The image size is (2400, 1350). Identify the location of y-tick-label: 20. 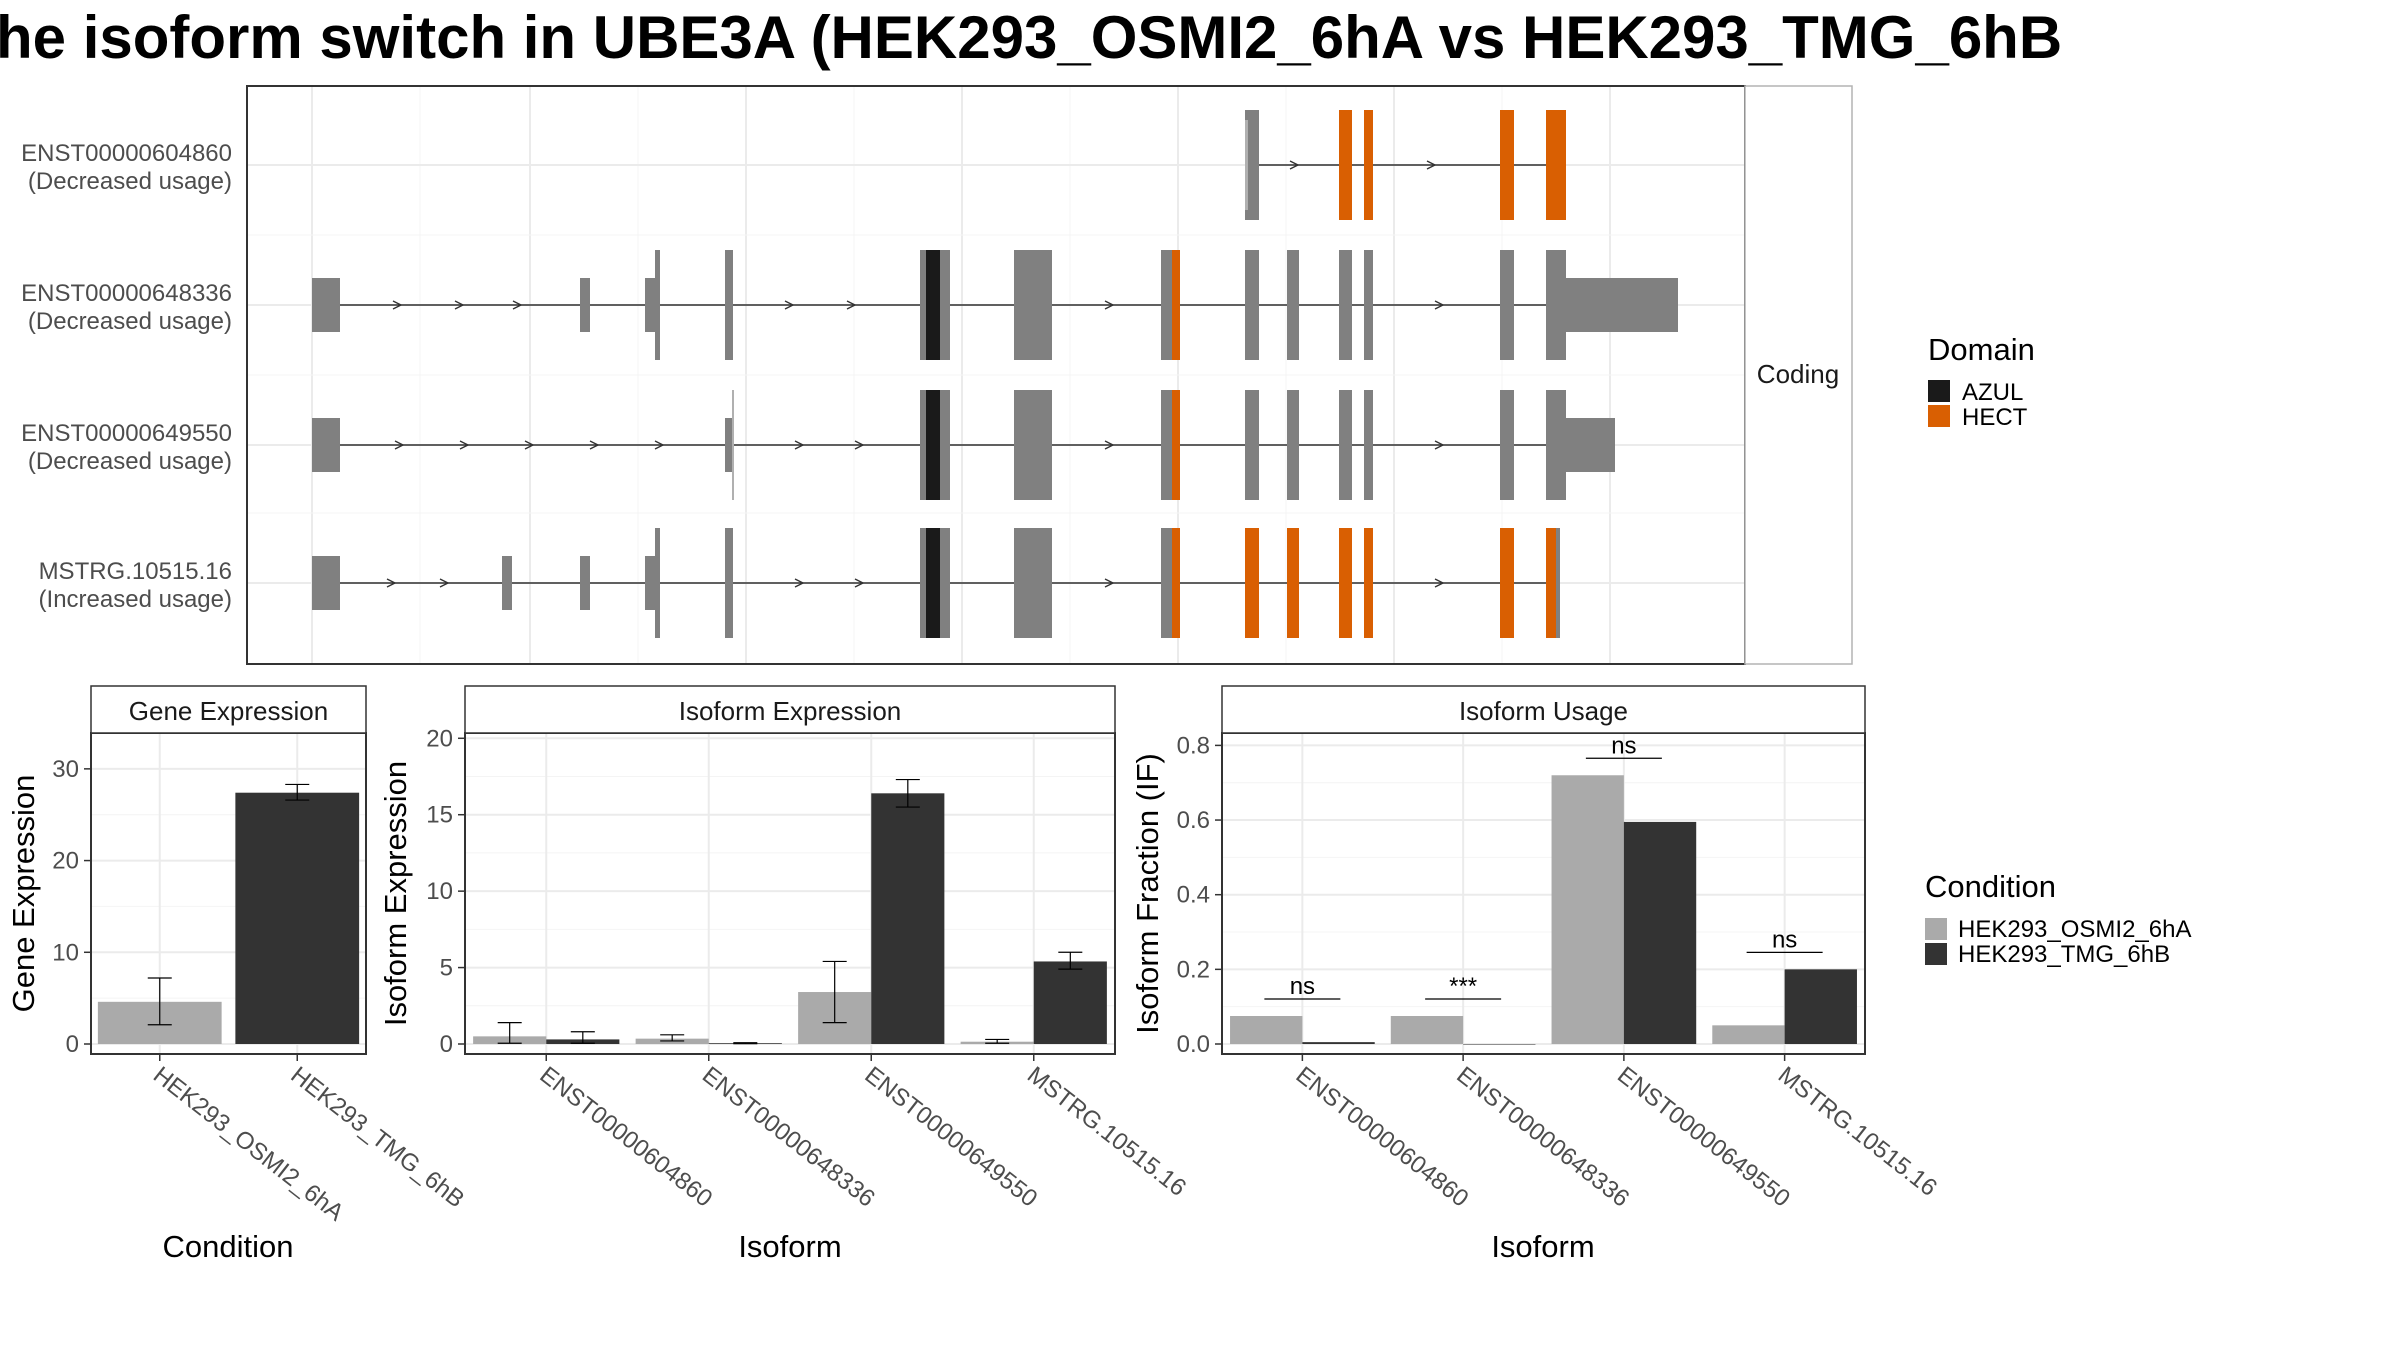
(439, 738).